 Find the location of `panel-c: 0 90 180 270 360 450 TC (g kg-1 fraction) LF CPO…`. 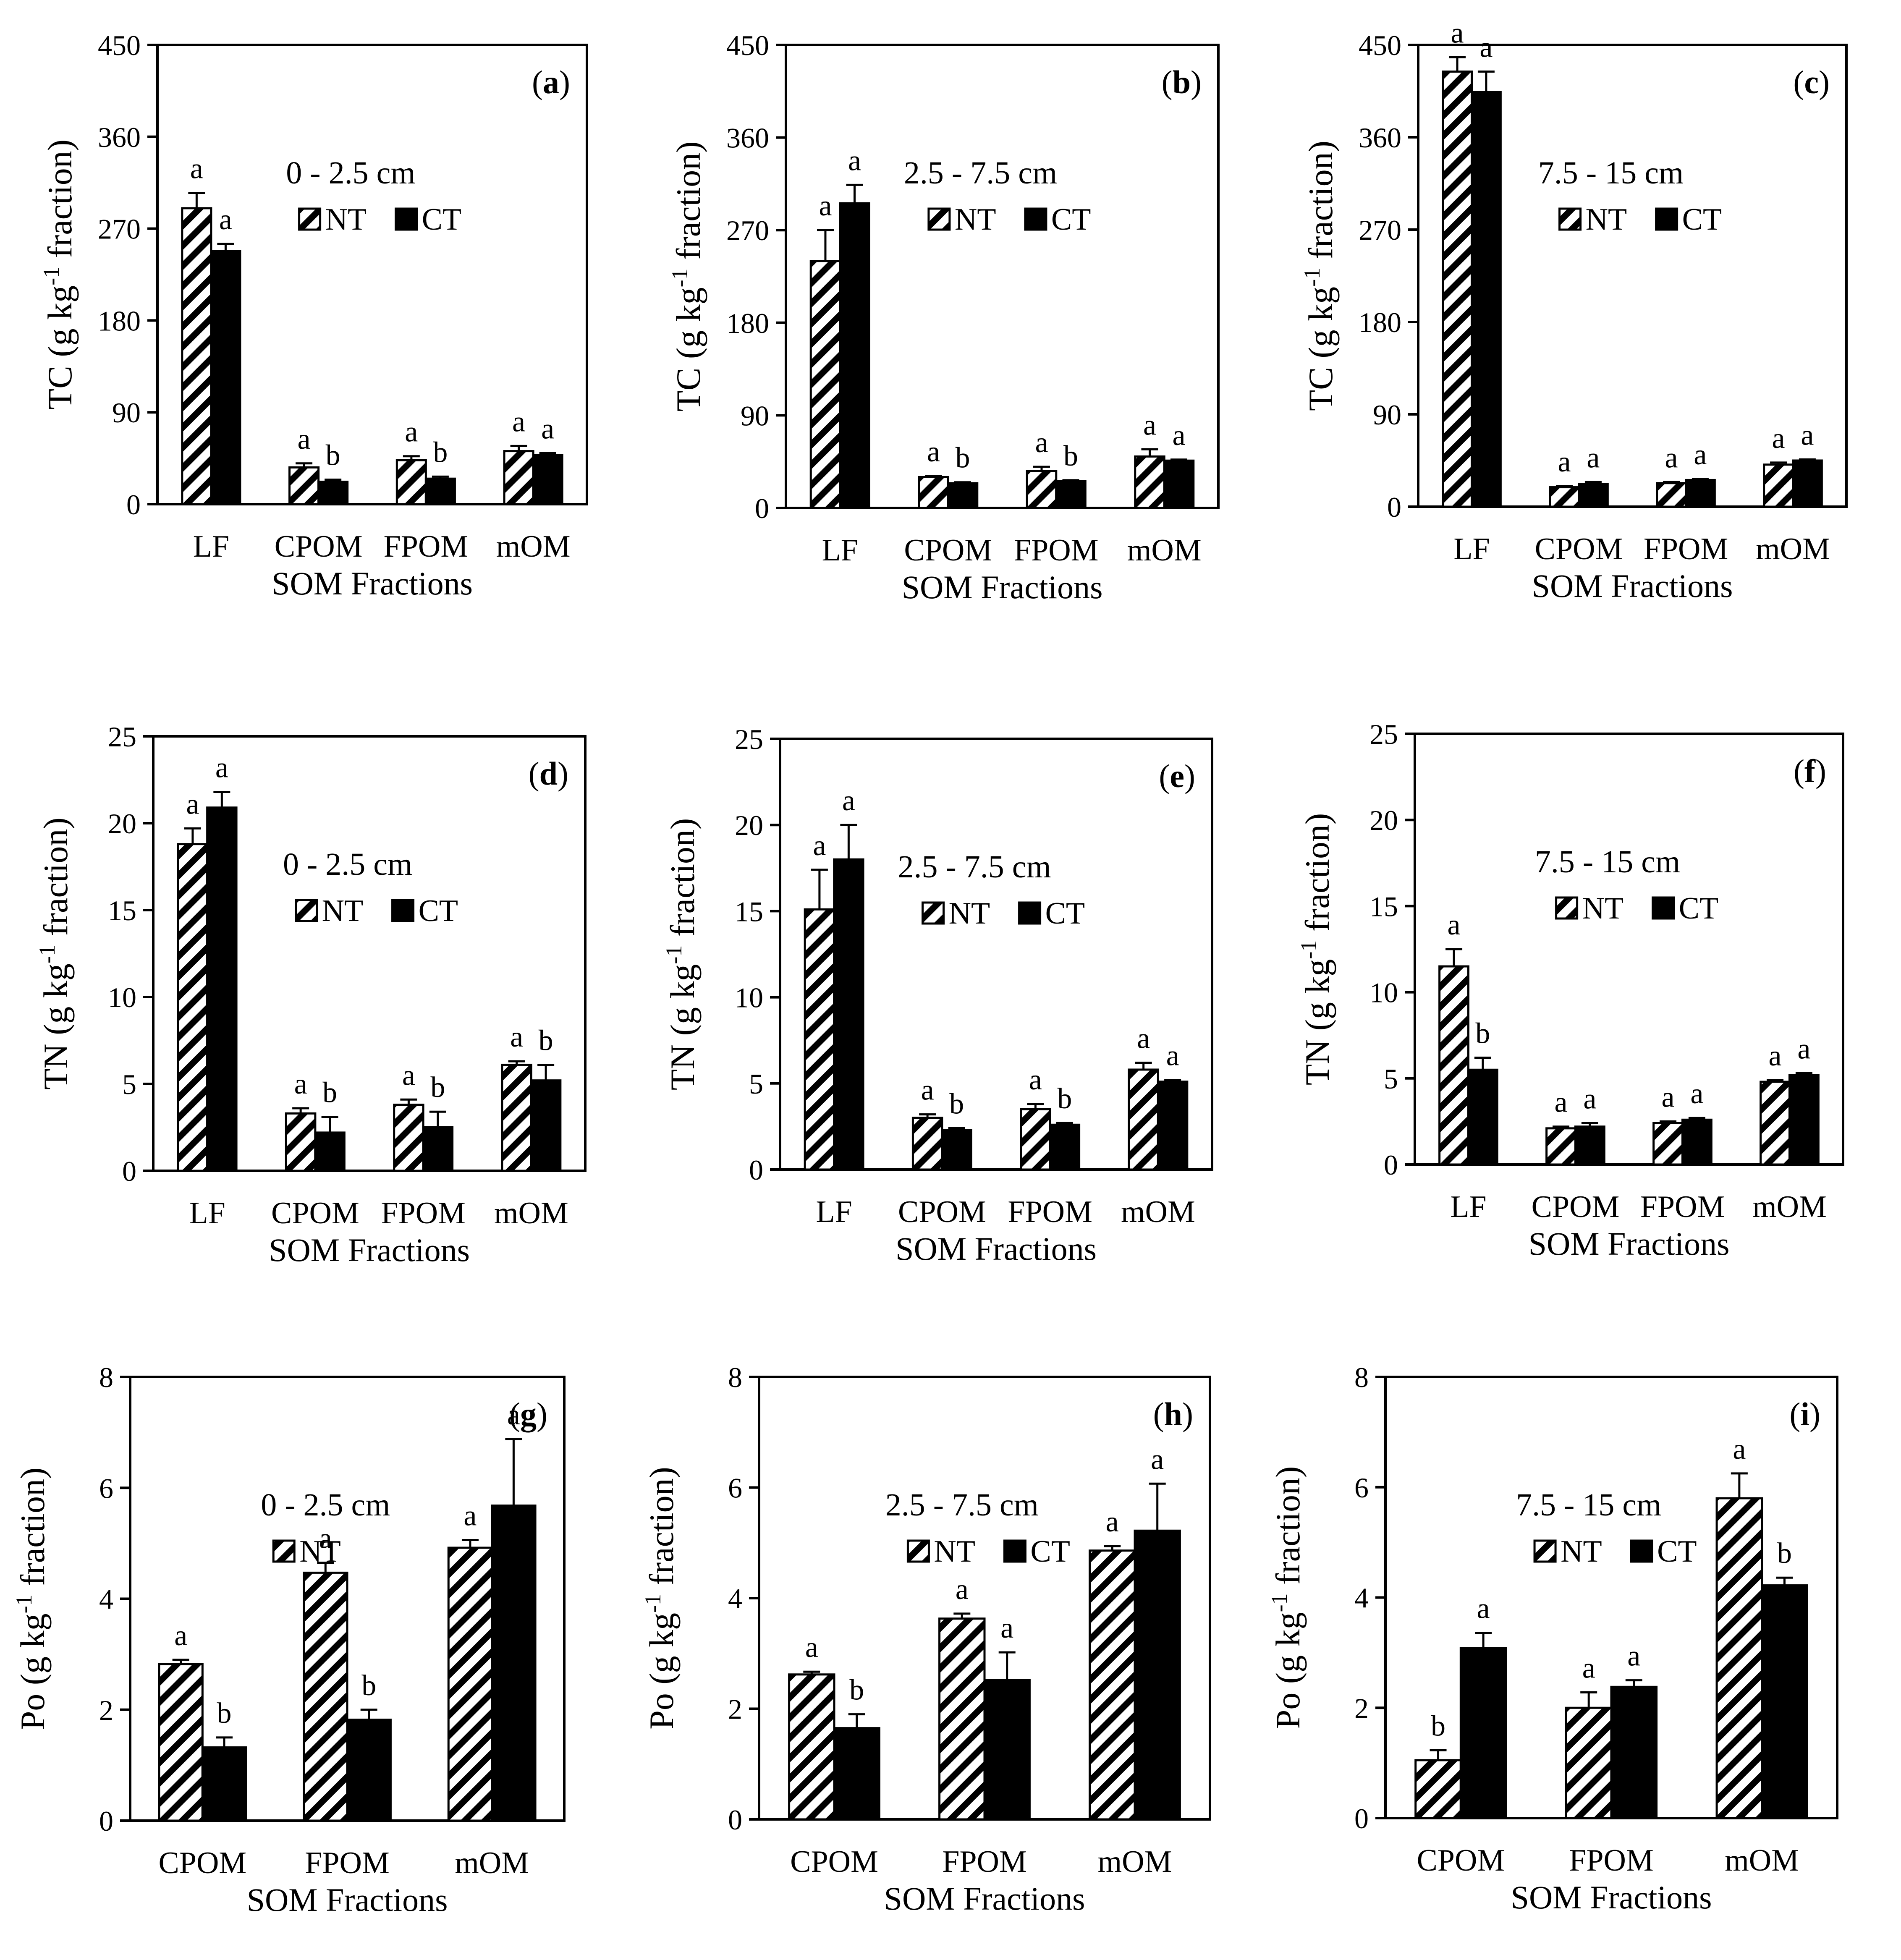

panel-c: 0 90 180 270 360 450 TC (g kg-1 fraction) LF CPO… is located at coordinates (1573, 310).